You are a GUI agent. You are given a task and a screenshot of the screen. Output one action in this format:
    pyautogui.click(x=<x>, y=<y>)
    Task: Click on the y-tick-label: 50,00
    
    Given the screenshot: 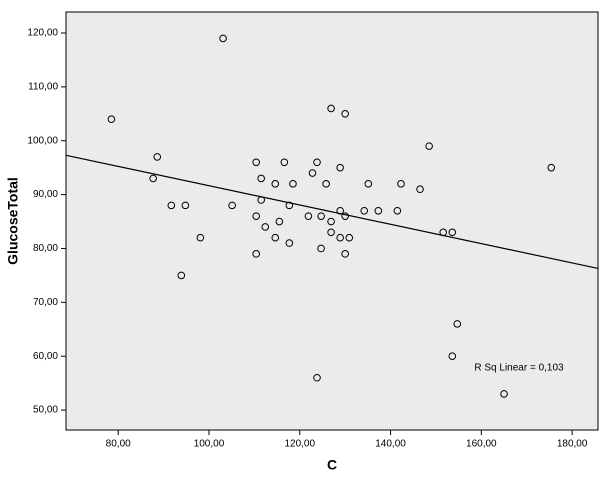 What is the action you would take?
    pyautogui.click(x=45, y=410)
    